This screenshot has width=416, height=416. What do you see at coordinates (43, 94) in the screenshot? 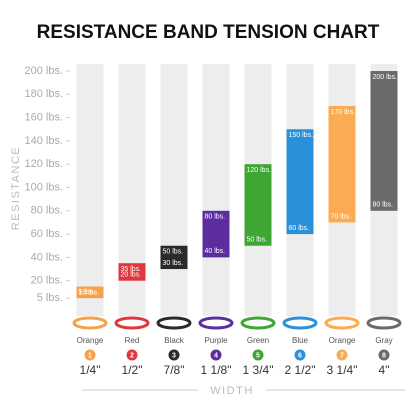
I see `y-tick-label: 180 lbs.` at bounding box center [43, 94].